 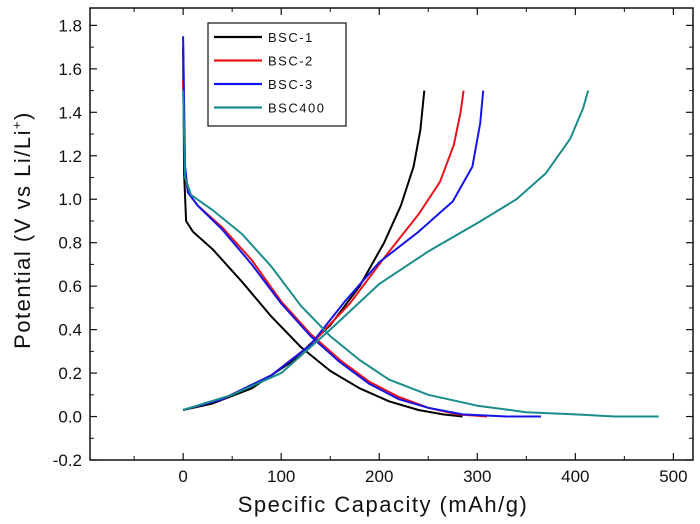 I want to click on y-tick-label: 1.4, so click(x=70, y=112).